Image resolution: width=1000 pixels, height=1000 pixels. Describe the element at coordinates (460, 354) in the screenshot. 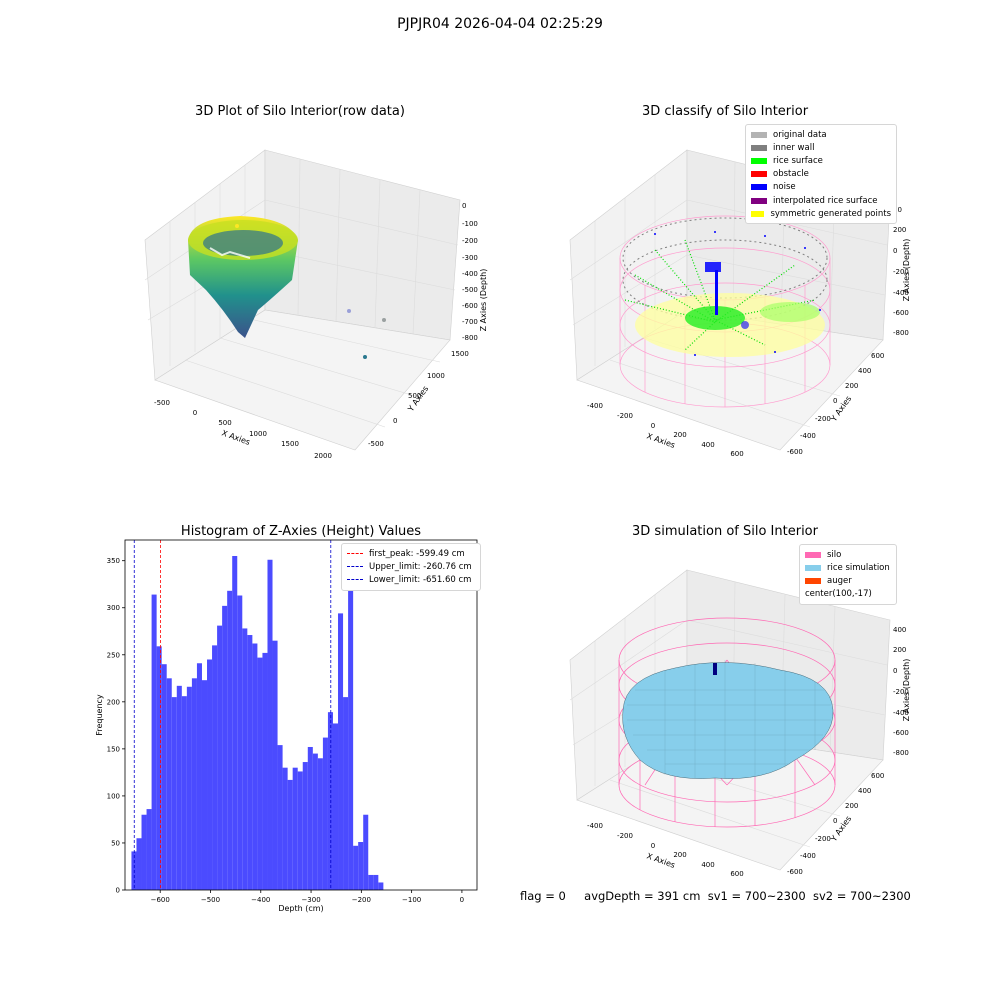

I see `svg-text: 1500` at that location.